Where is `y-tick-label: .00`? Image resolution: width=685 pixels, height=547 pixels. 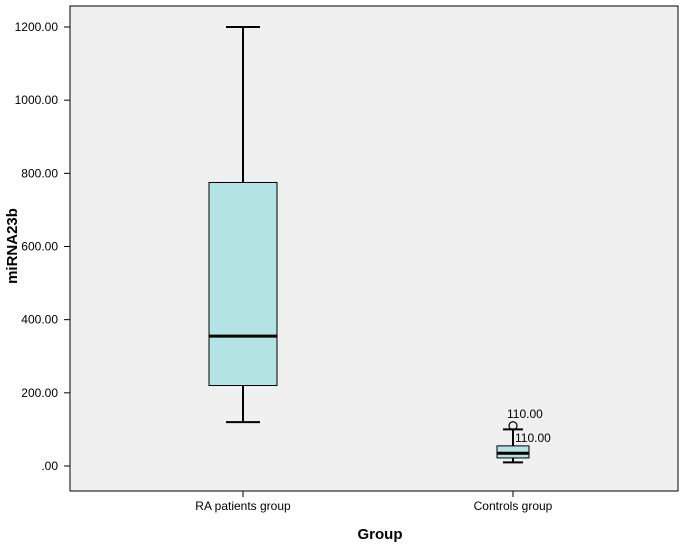
y-tick-label: .00 is located at coordinates (49, 466).